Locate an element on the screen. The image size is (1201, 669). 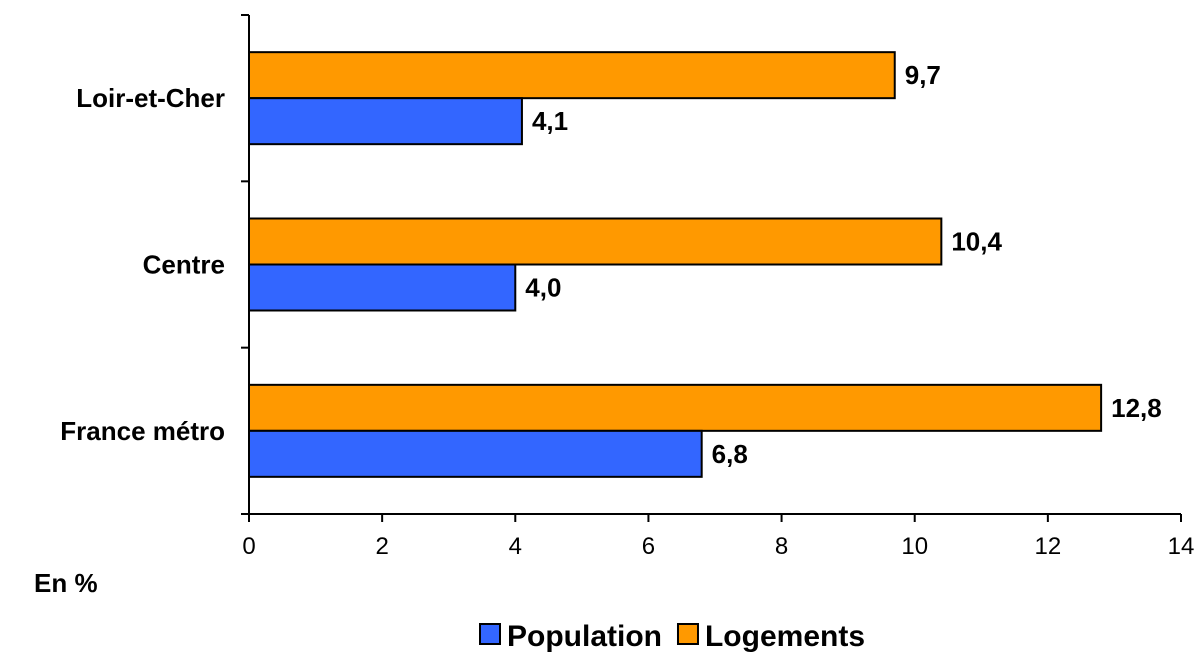
x-tick-label: 12 is located at coordinates (1048, 546).